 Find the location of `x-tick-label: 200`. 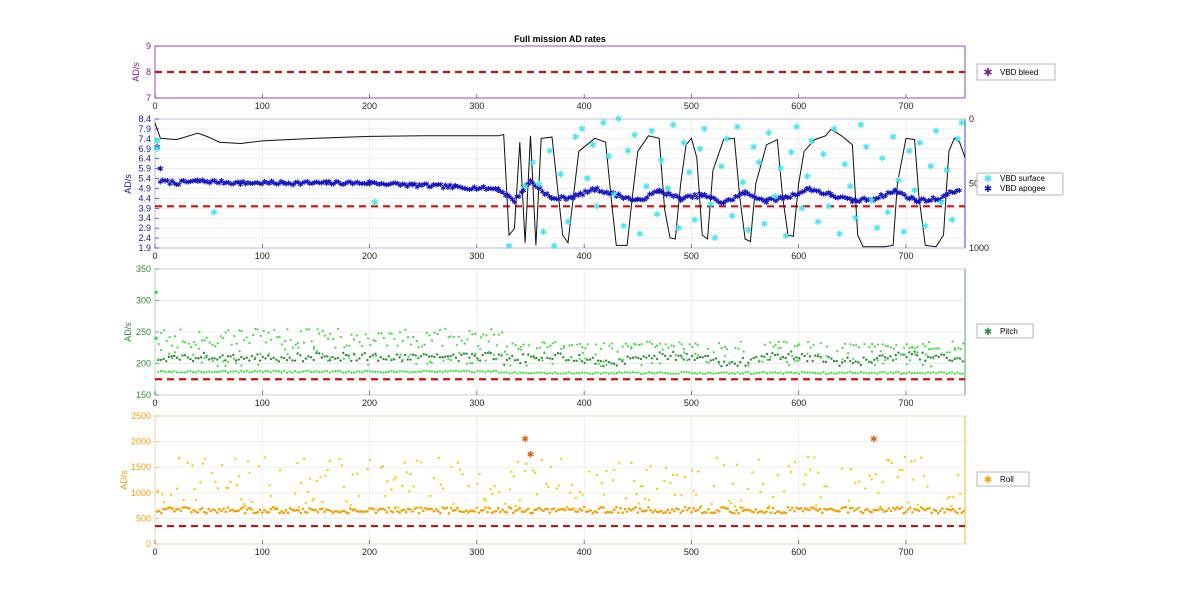

x-tick-label: 200 is located at coordinates (369, 552).